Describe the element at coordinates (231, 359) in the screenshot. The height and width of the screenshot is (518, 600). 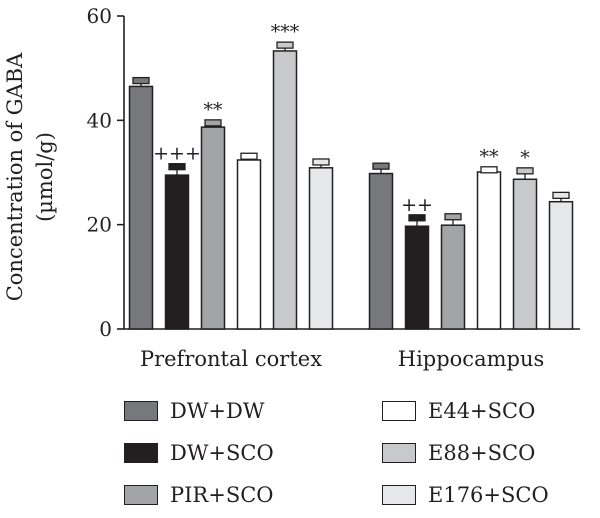
I see `x-category-label: Prefrontal cortex` at that location.